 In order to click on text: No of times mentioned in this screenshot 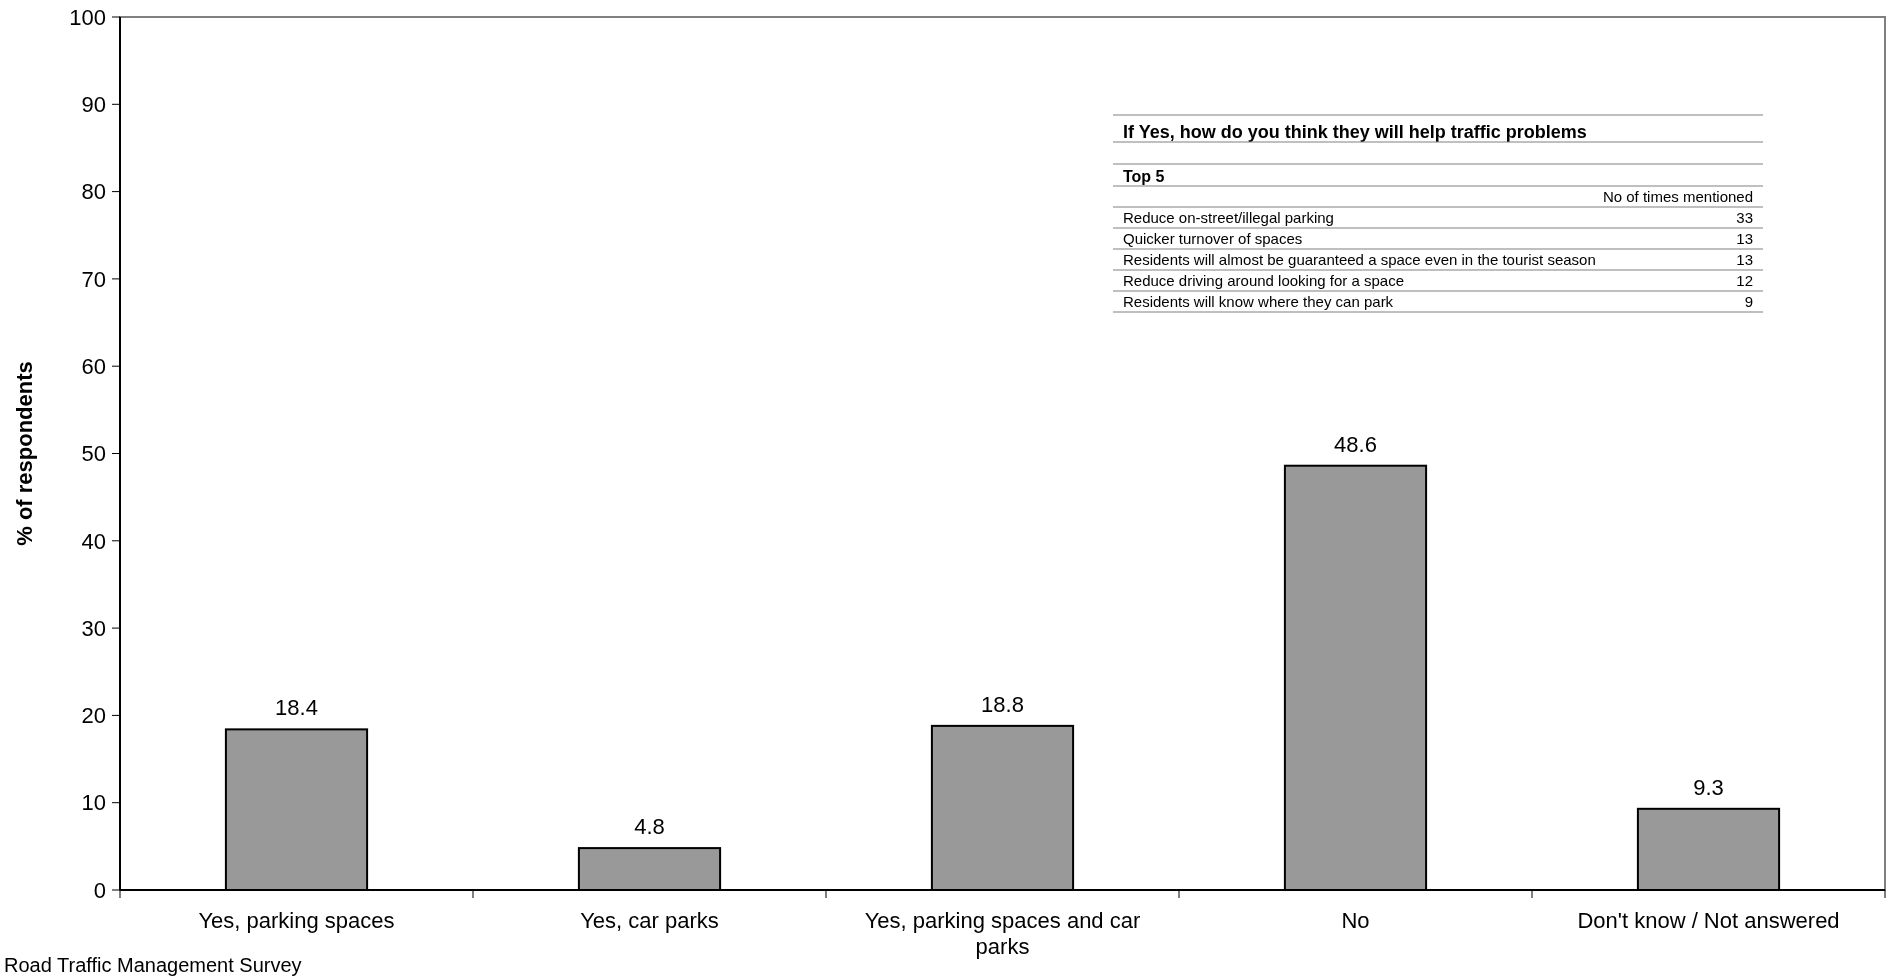, I will do `click(1677, 196)`.